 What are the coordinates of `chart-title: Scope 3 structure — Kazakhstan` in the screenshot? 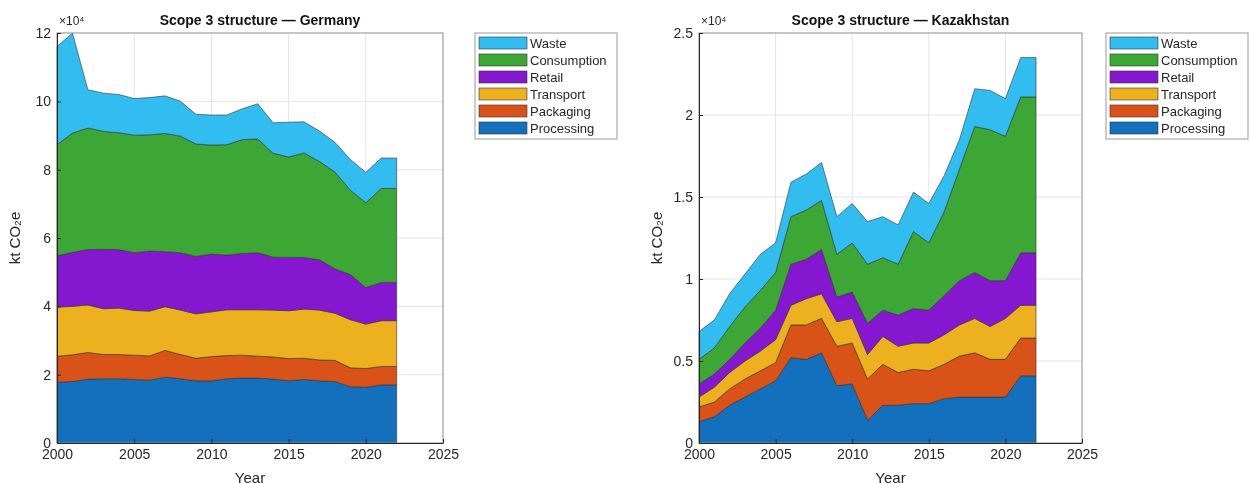 It's located at (900, 20).